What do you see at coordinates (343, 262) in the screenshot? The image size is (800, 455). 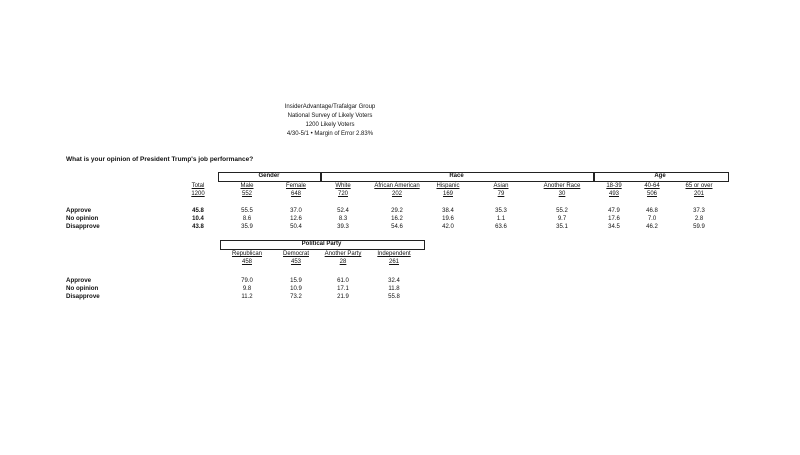 I see `column-n: 28` at bounding box center [343, 262].